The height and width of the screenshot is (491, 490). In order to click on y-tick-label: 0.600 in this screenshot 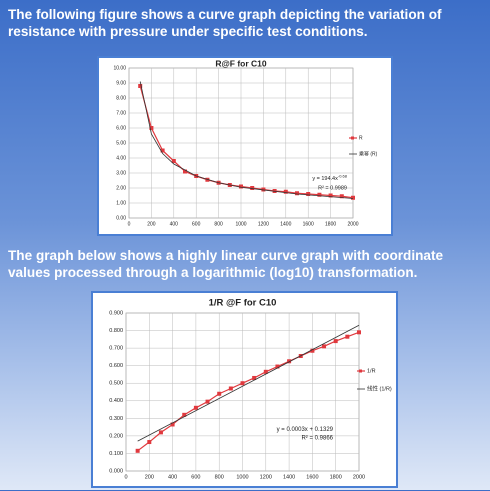, I will do `click(116, 366)`.